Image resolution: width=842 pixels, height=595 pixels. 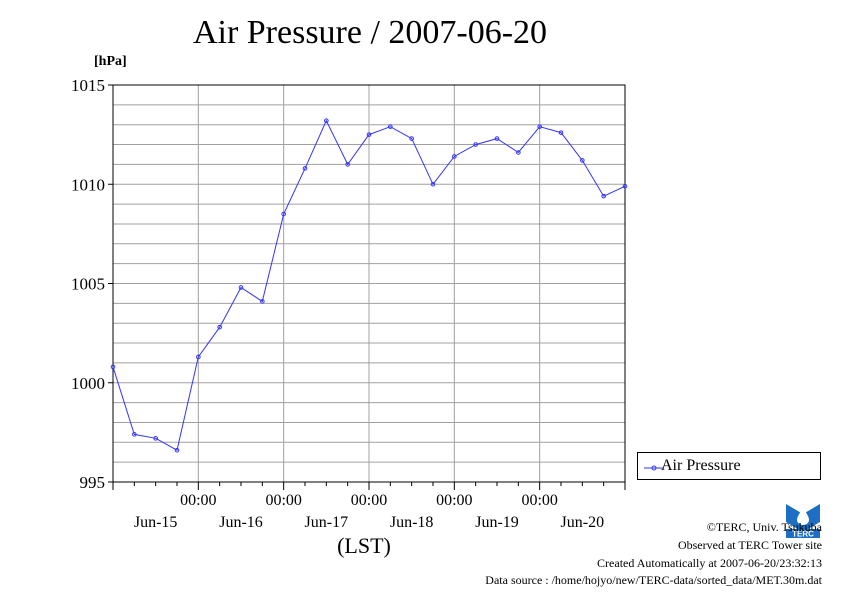 I want to click on y-axis-unit: [hPa], so click(x=110, y=61).